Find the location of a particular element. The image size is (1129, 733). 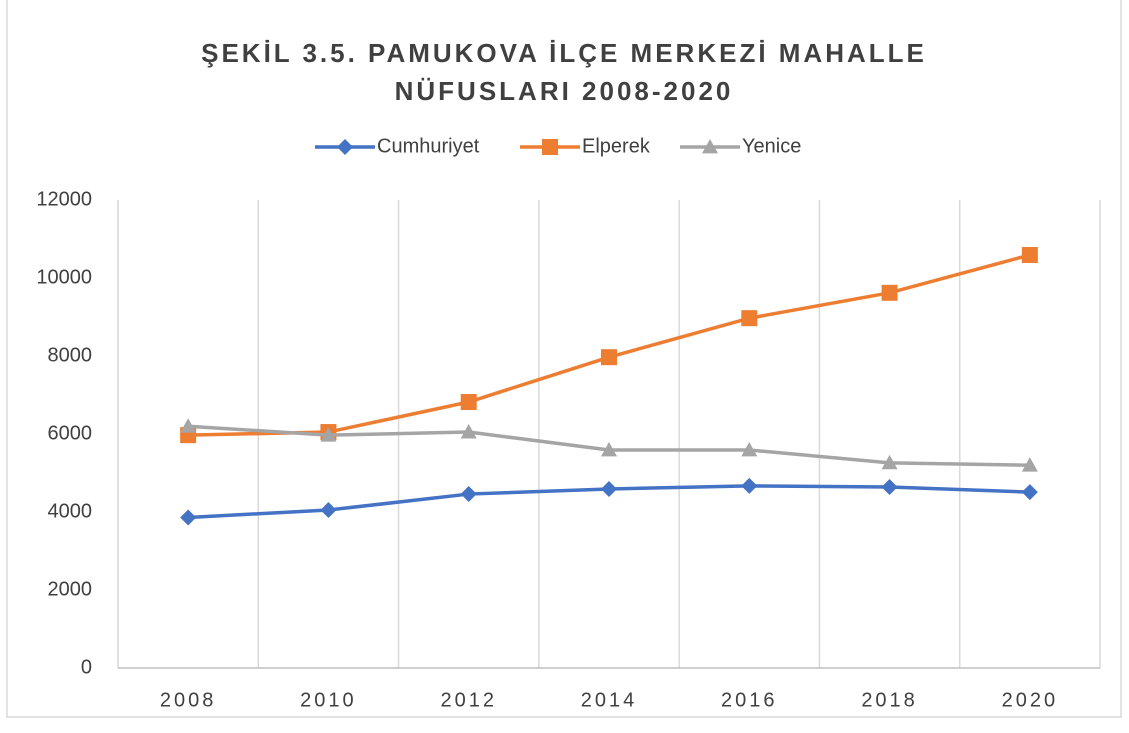

y-tick-label: 4000 is located at coordinates (70, 511).